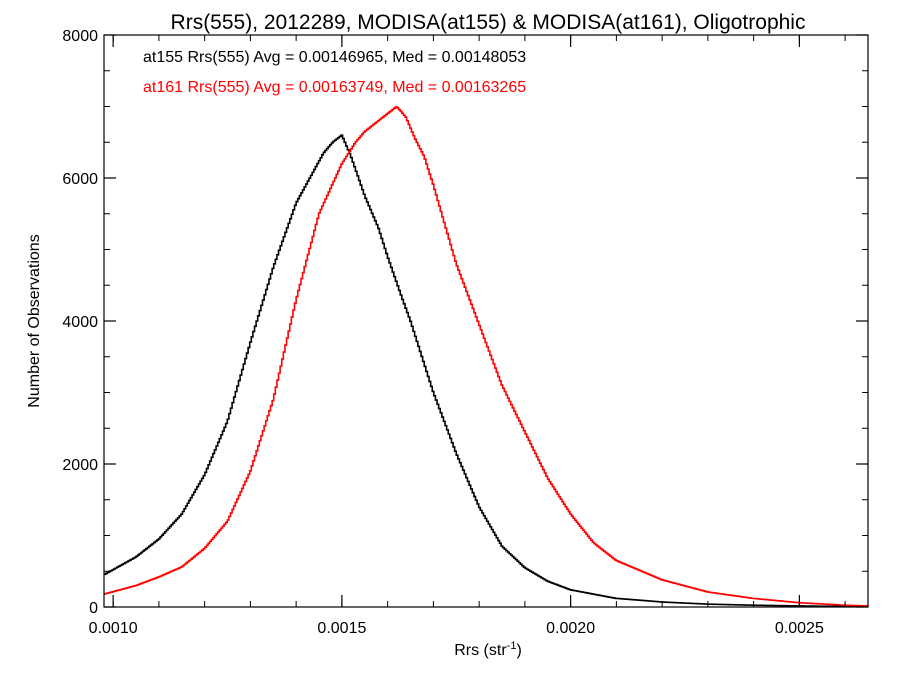  Describe the element at coordinates (570, 628) in the screenshot. I see `x-tick-label: 0.0020` at that location.